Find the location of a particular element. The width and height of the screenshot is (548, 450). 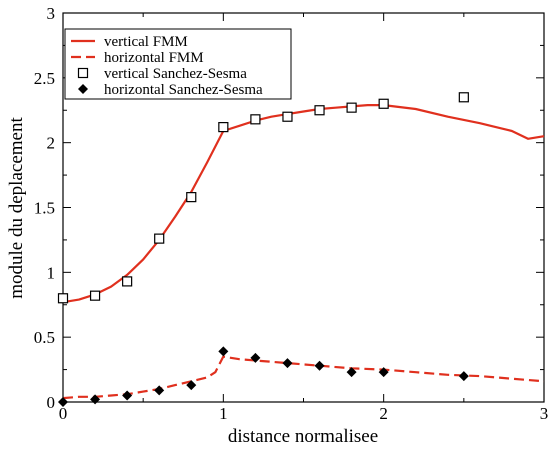

legend-label: vertical Sanchez-Sesma is located at coordinates (175, 74).